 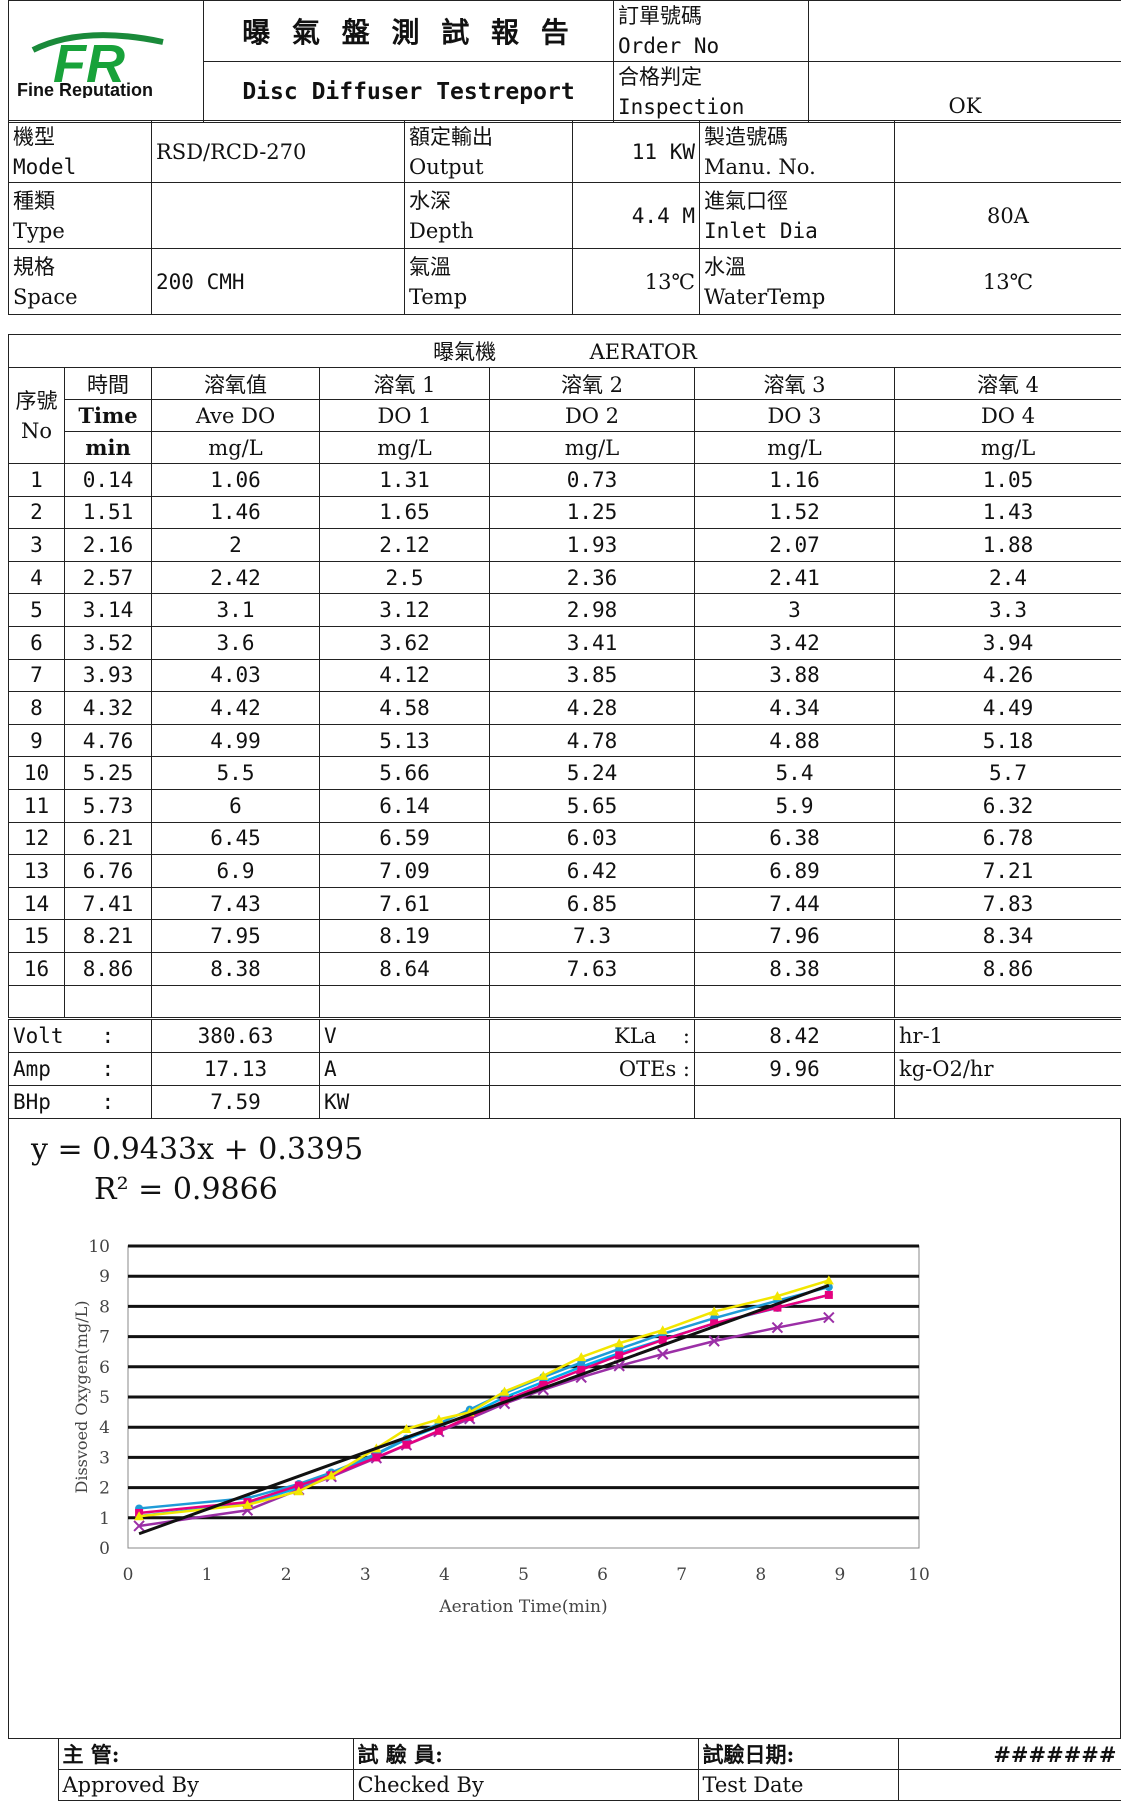 I want to click on row-do1: 2.5, so click(x=405, y=577).